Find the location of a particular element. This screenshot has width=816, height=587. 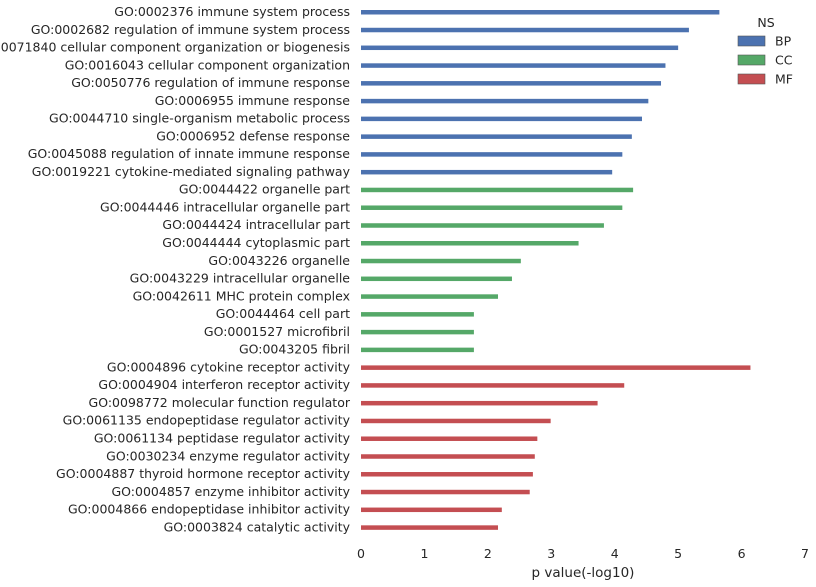

category-label: GO:0043229 intracellular organelle is located at coordinates (240, 278).